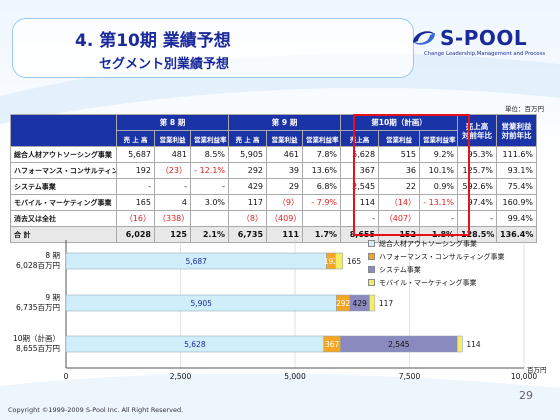 This screenshot has height=420, width=560. What do you see at coordinates (409, 376) in the screenshot?
I see `x-tick-label: 7,500` at bounding box center [409, 376].